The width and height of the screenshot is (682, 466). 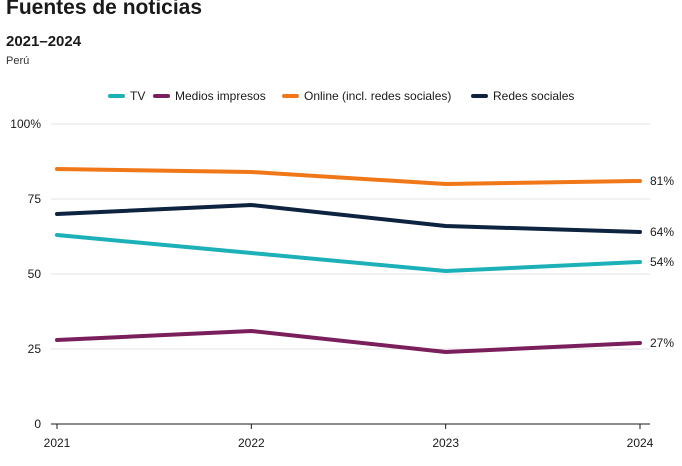 What do you see at coordinates (35, 199) in the screenshot?
I see `y-tick-label: 75` at bounding box center [35, 199].